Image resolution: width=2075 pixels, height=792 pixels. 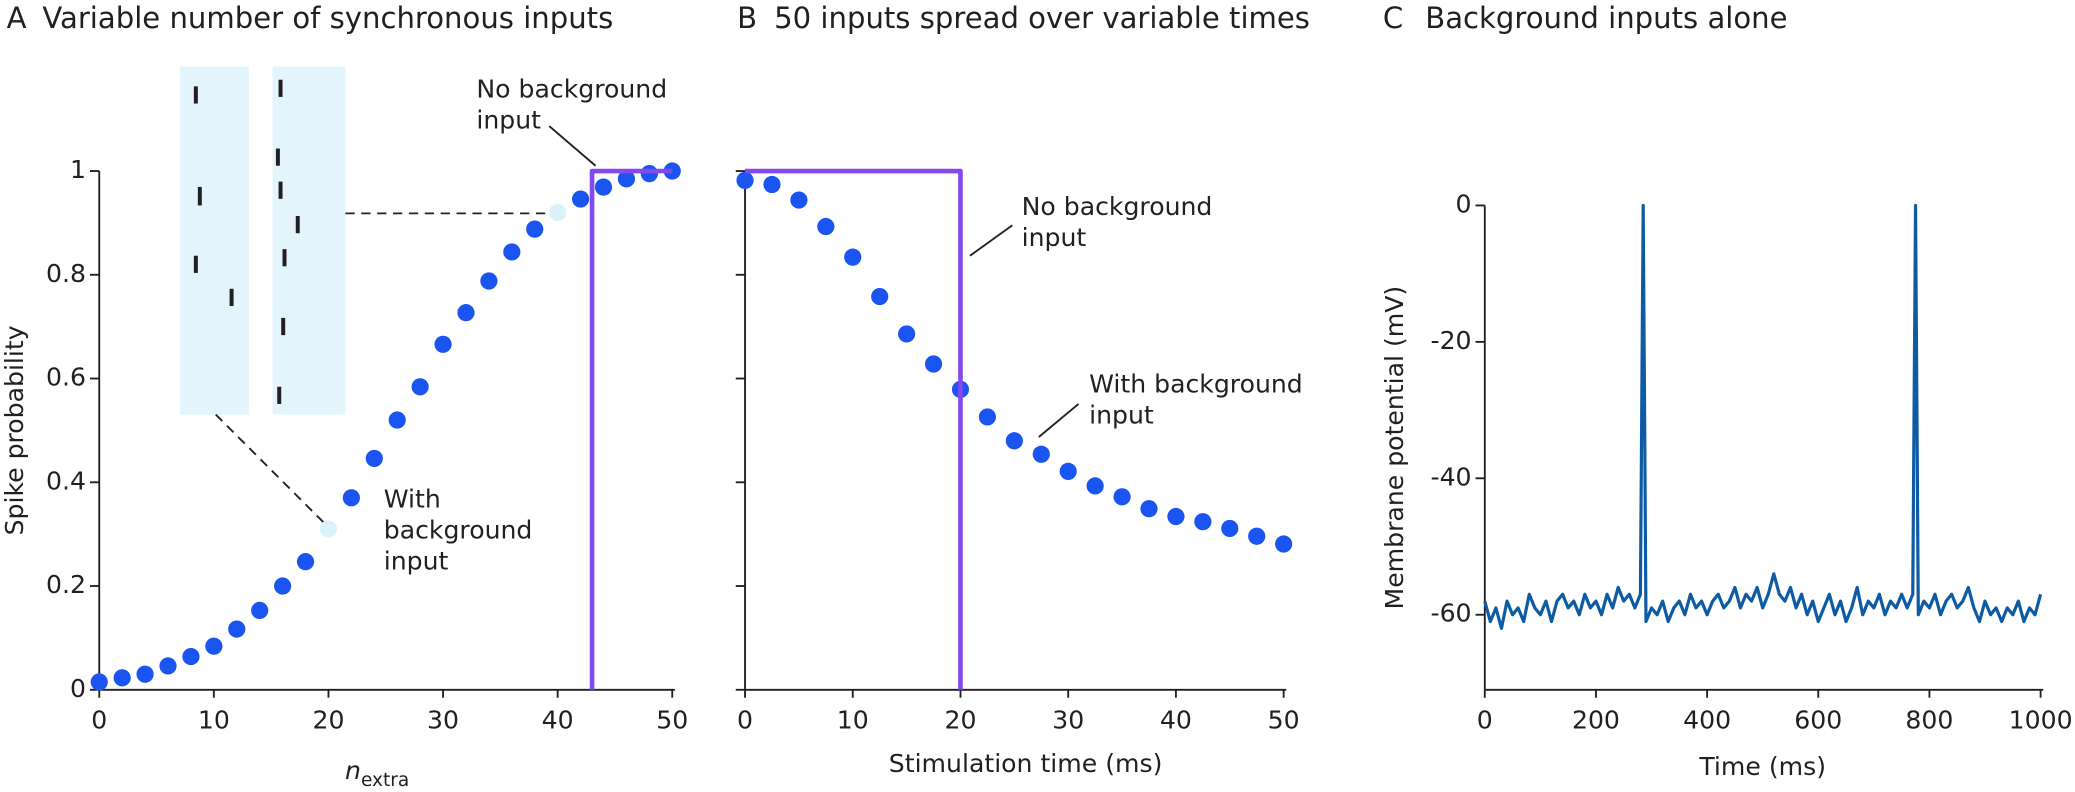 I want to click on y-axis-label: Spike probability, so click(x=14, y=430).